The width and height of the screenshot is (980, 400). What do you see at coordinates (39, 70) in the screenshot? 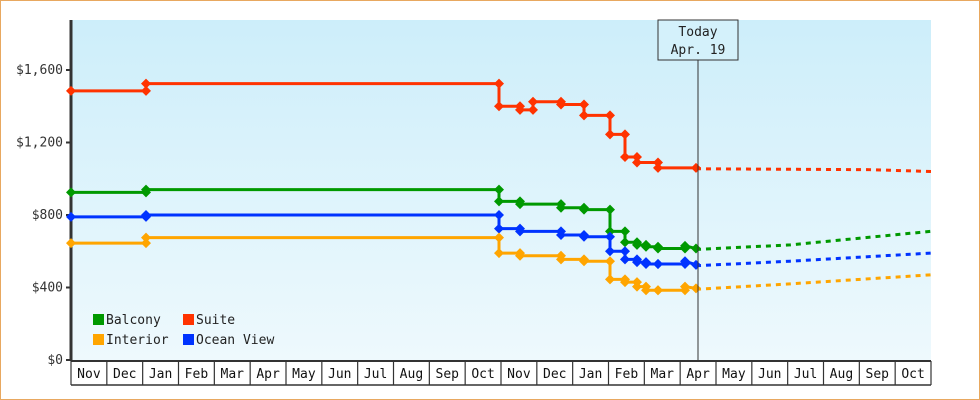
I see `y-tick-label: $1,600` at bounding box center [39, 70].